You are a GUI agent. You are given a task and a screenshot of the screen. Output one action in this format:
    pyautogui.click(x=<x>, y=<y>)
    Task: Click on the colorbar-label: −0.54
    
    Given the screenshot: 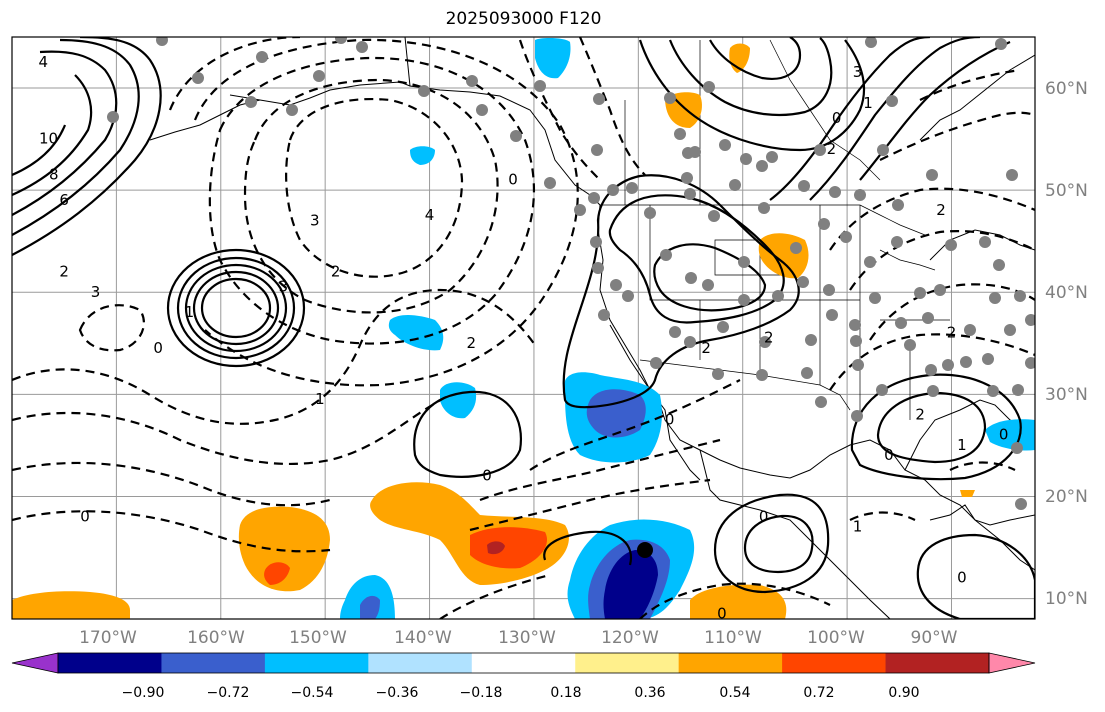 What is the action you would take?
    pyautogui.click(x=312, y=693)
    